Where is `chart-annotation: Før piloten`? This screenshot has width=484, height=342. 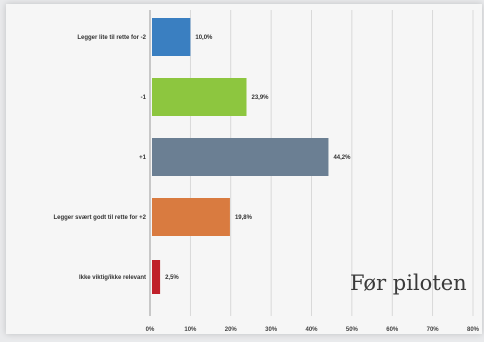
chart-annotation: Før piloten is located at coordinates (408, 283).